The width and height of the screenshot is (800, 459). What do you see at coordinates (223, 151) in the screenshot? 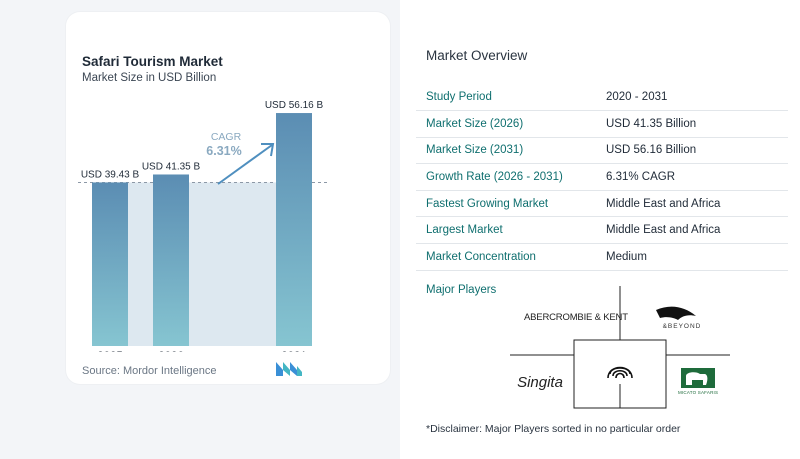
I see `cagr-value: 6.31%` at bounding box center [223, 151].